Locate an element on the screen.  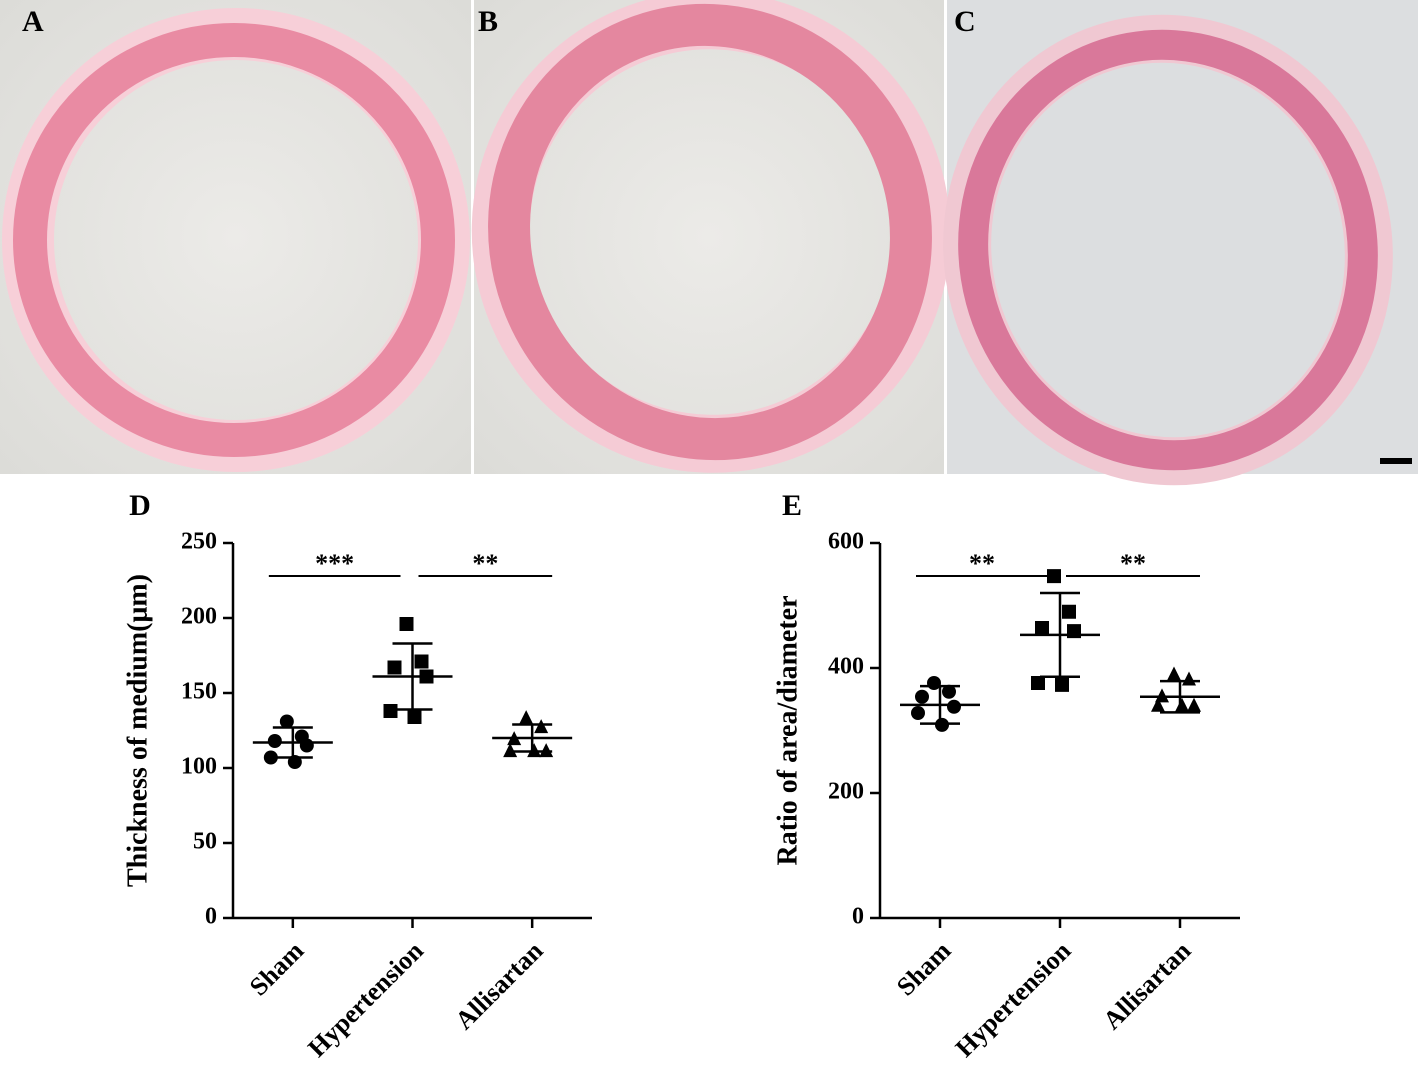
panel-label: D is located at coordinates (140, 505).